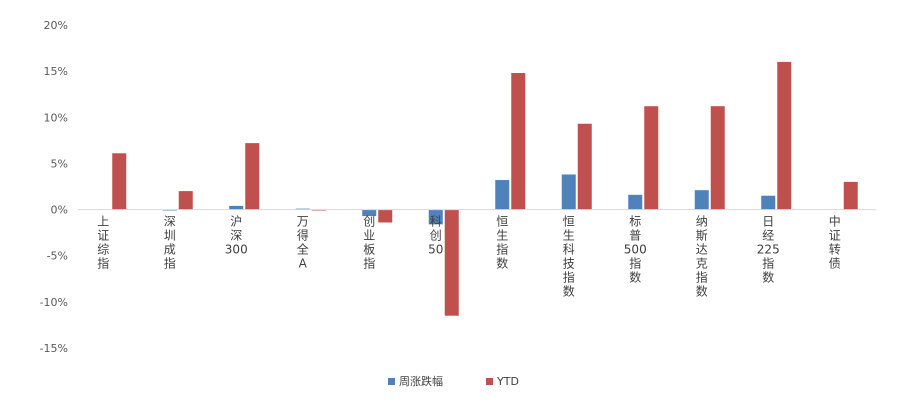 The height and width of the screenshot is (409, 901). Describe the element at coordinates (54, 348) in the screenshot. I see `y-tick-label: -15%` at that location.